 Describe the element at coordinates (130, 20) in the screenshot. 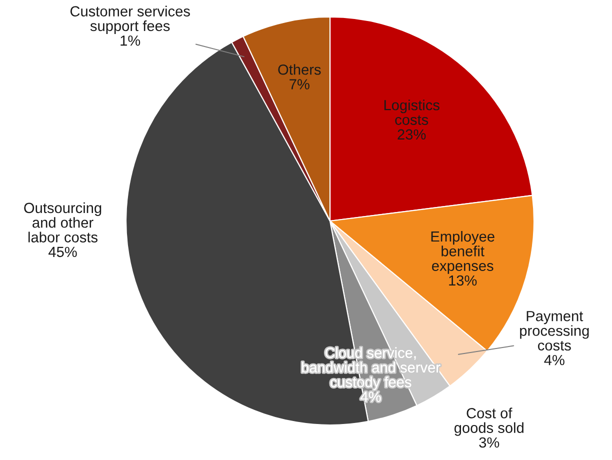

I see `slice-label: Customer services support fees` at that location.